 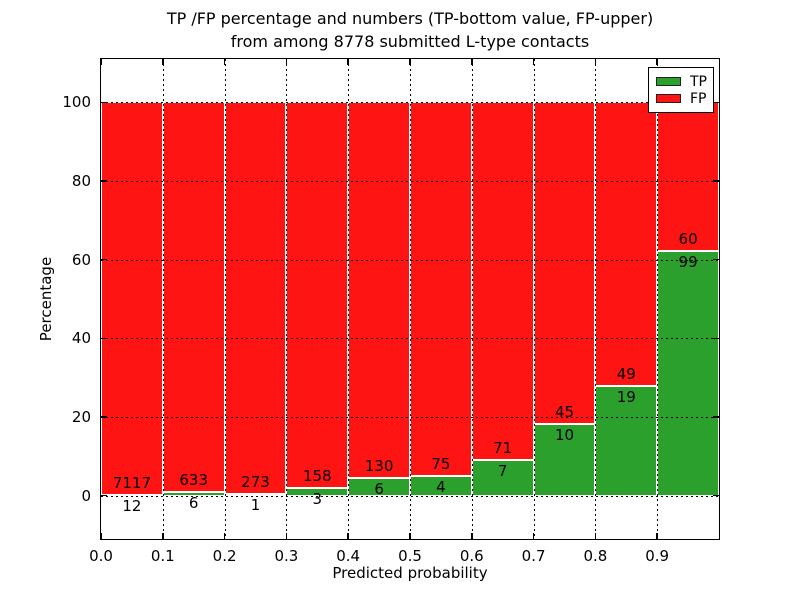 What do you see at coordinates (162, 556) in the screenshot?
I see `x-tick-label: 0.1` at bounding box center [162, 556].